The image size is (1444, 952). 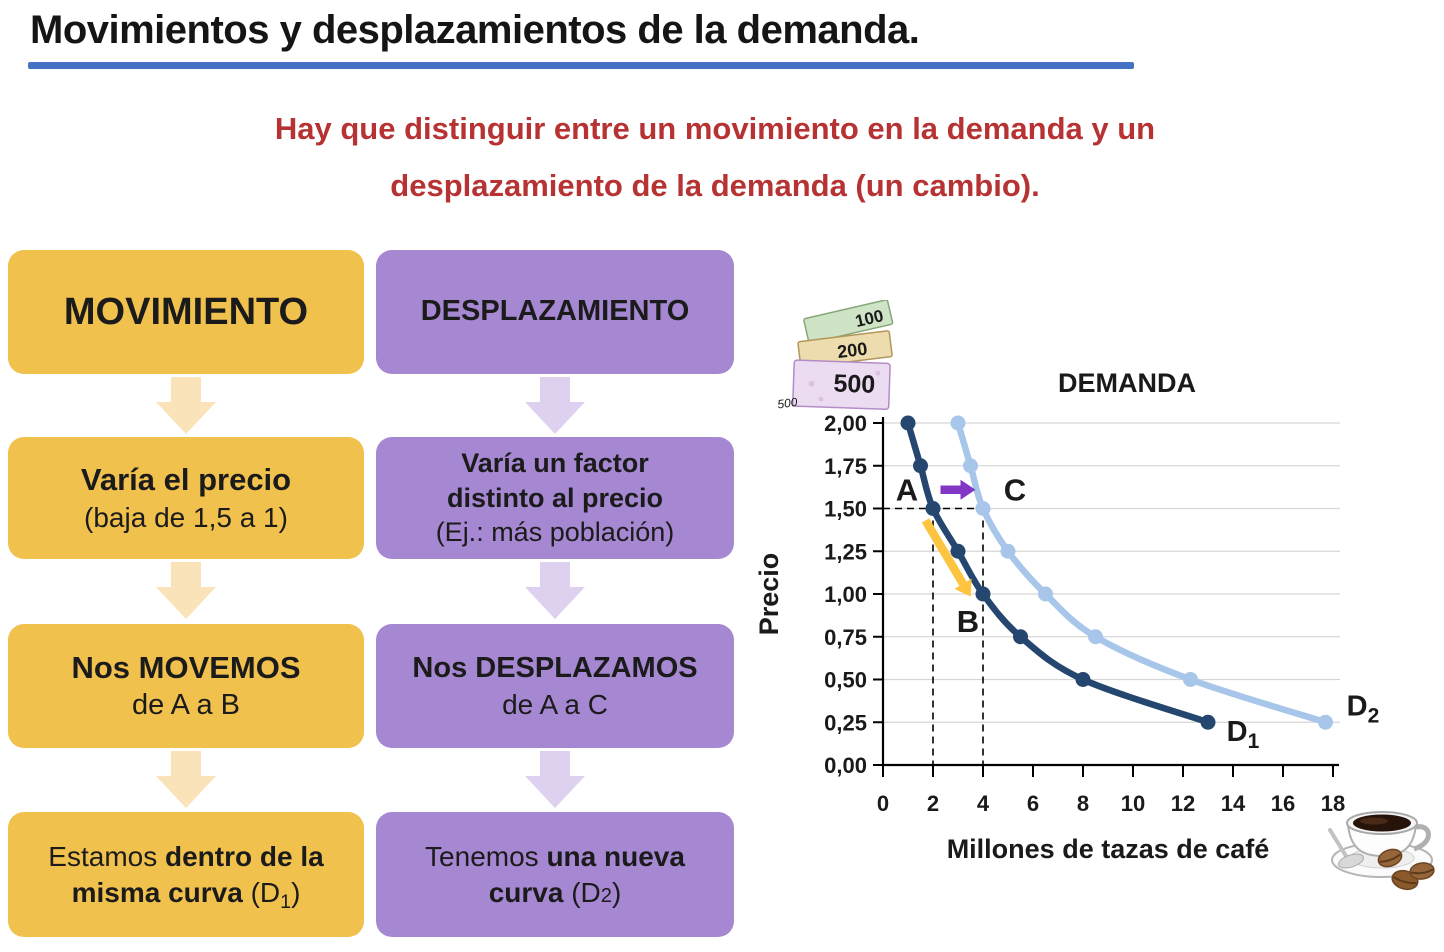 I want to click on movement-arrow-a-to-b, so click(x=944, y=552).